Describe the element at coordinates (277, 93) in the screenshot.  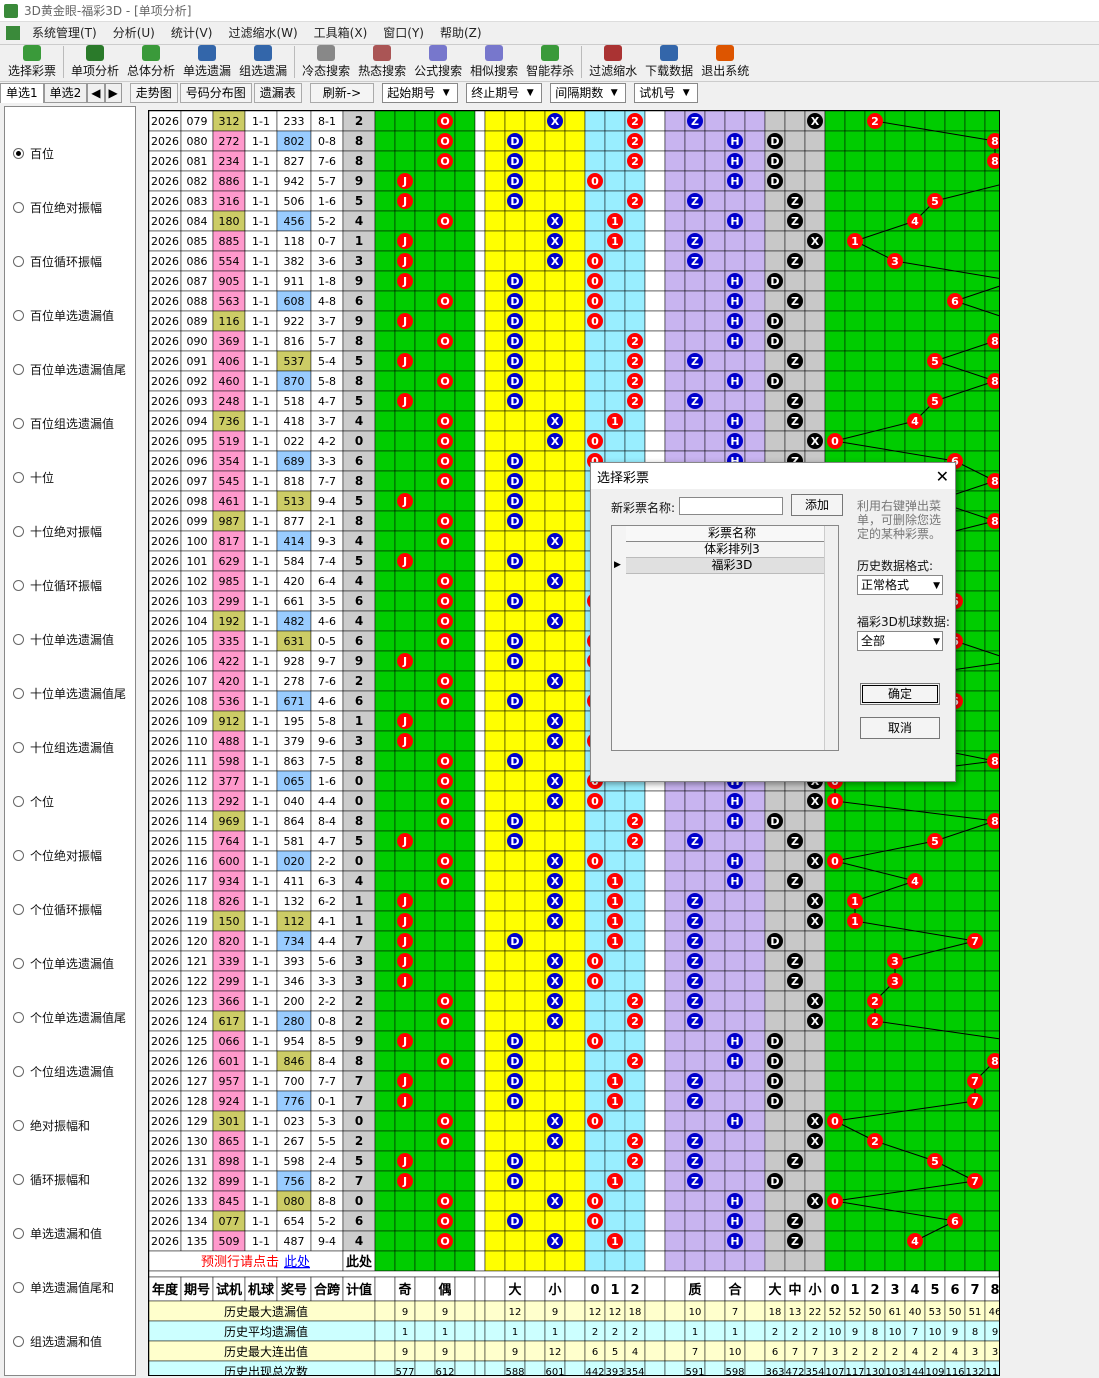
I see `view-omission-button: 遗漏表` at that location.